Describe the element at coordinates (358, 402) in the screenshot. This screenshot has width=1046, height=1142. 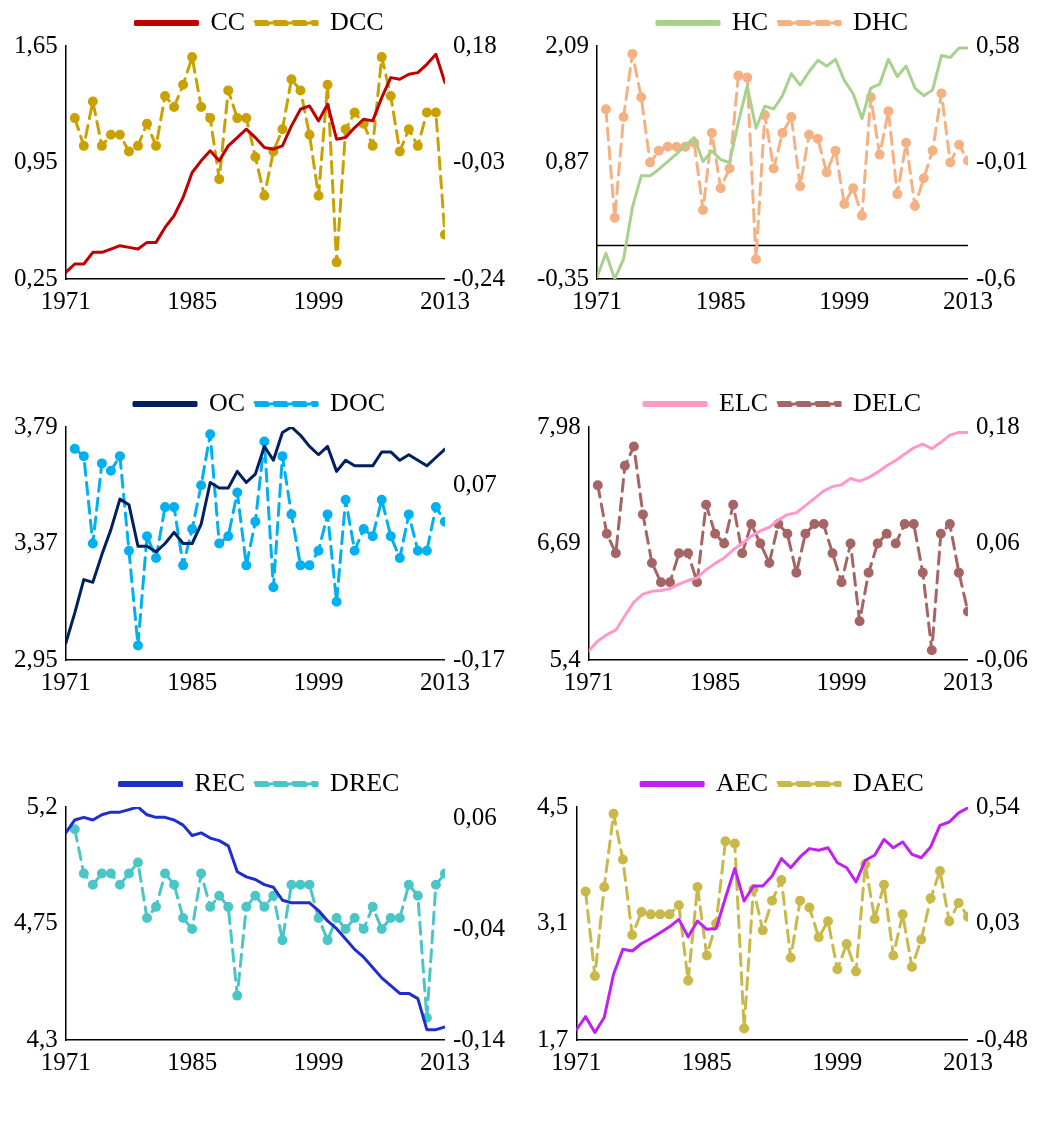
I see `legend-label: DOC` at that location.